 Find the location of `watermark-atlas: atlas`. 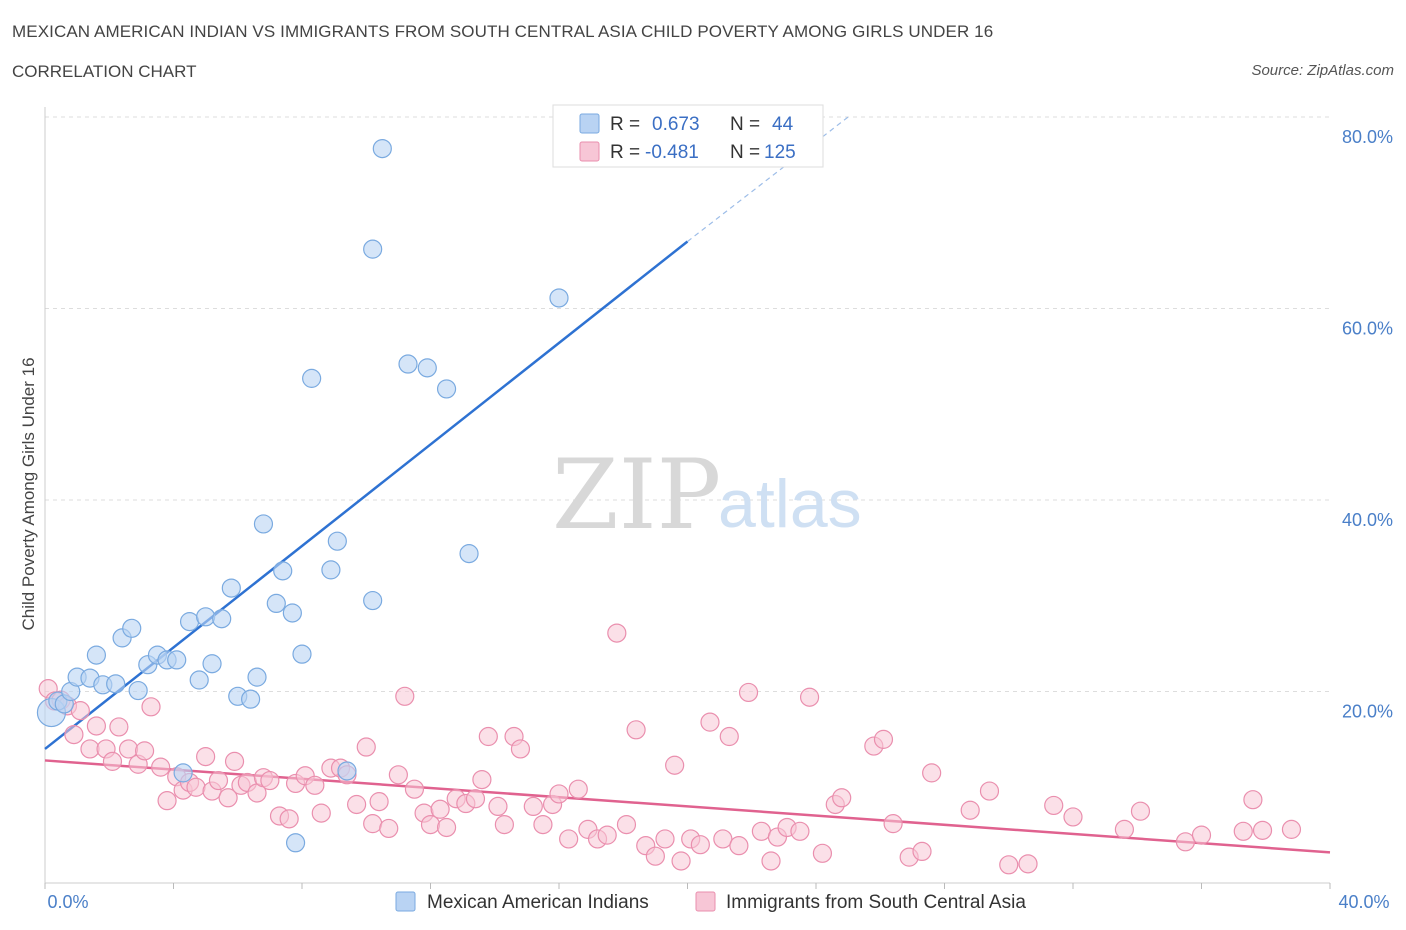

watermark-atlas: atlas is located at coordinates (790, 504).